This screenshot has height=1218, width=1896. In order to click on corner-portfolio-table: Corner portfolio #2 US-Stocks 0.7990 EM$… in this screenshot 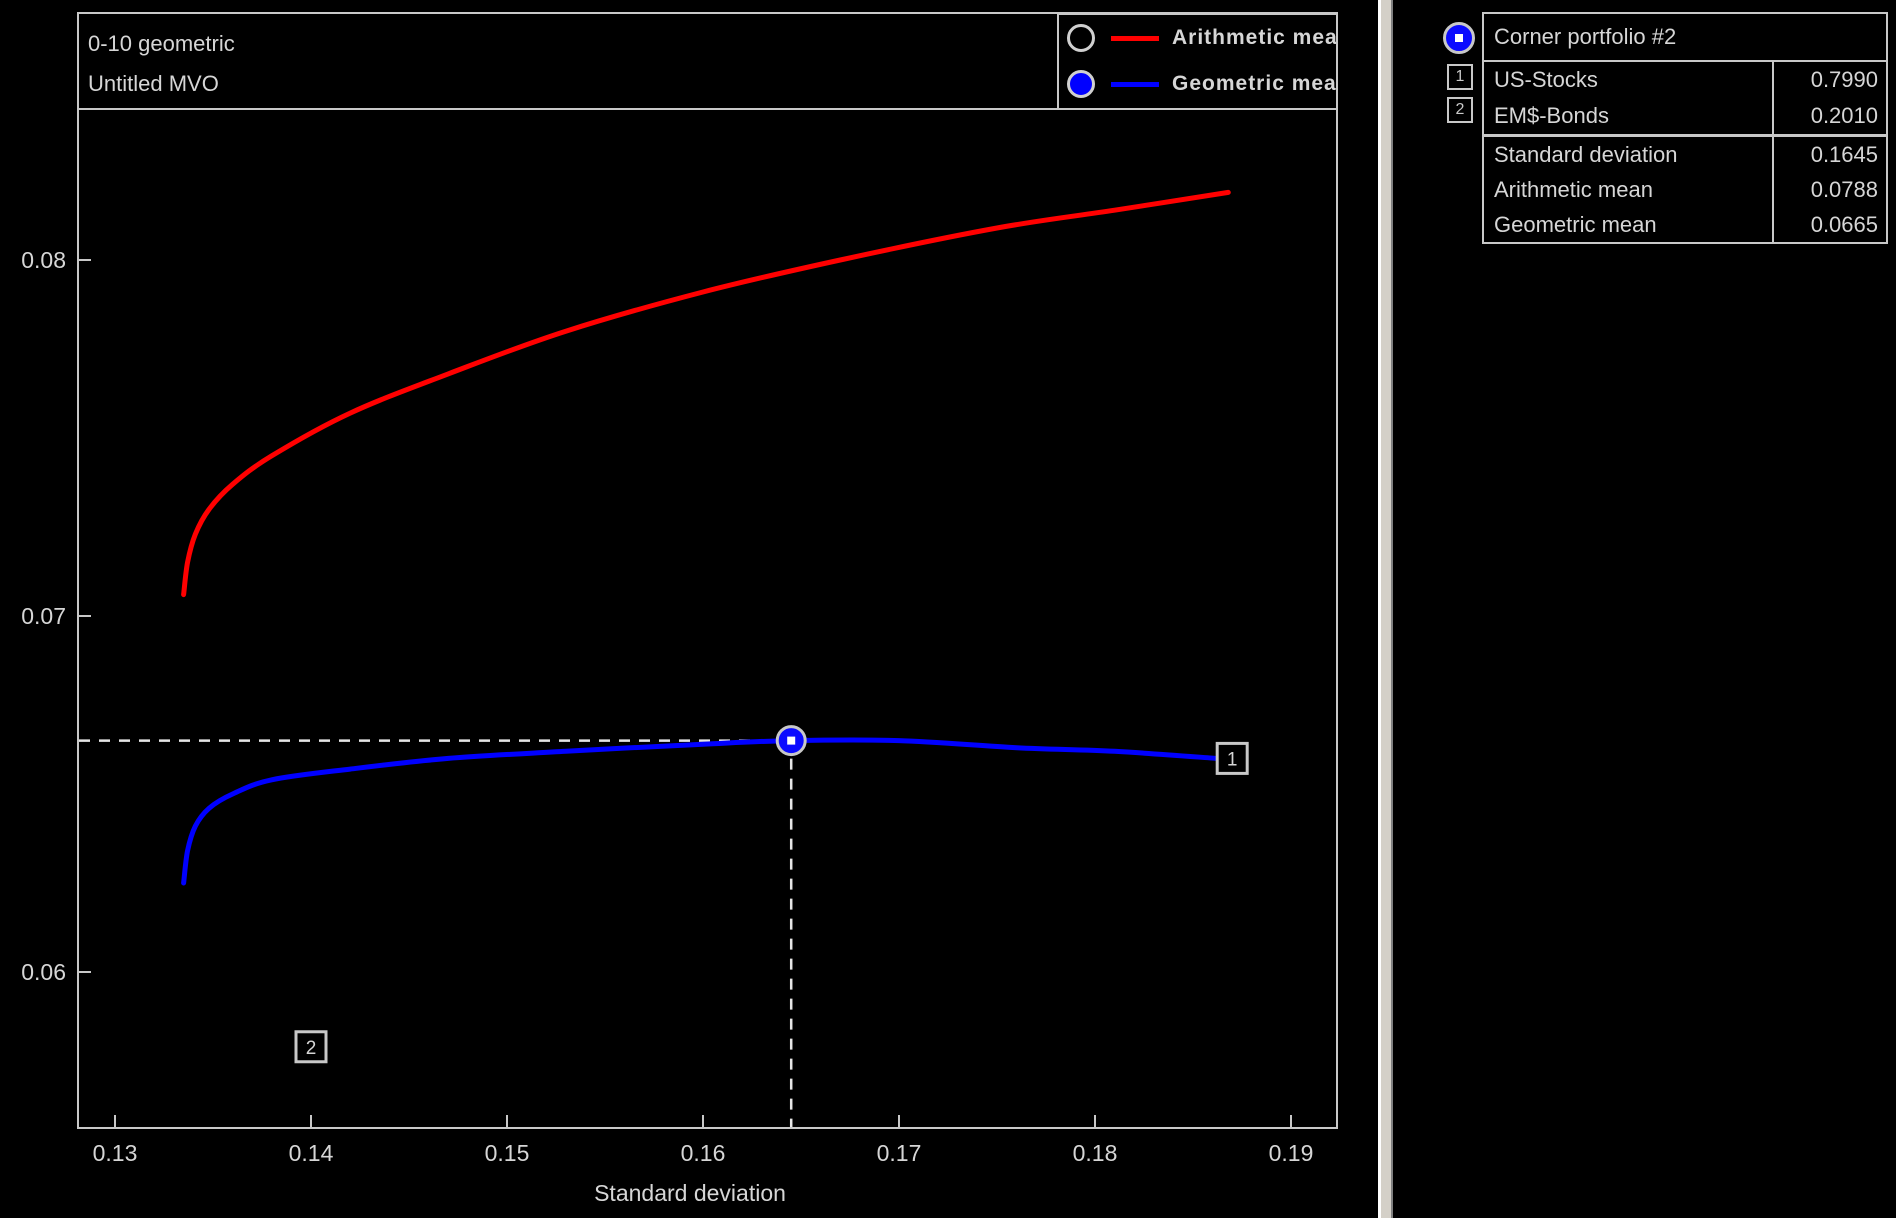, I will do `click(1685, 128)`.